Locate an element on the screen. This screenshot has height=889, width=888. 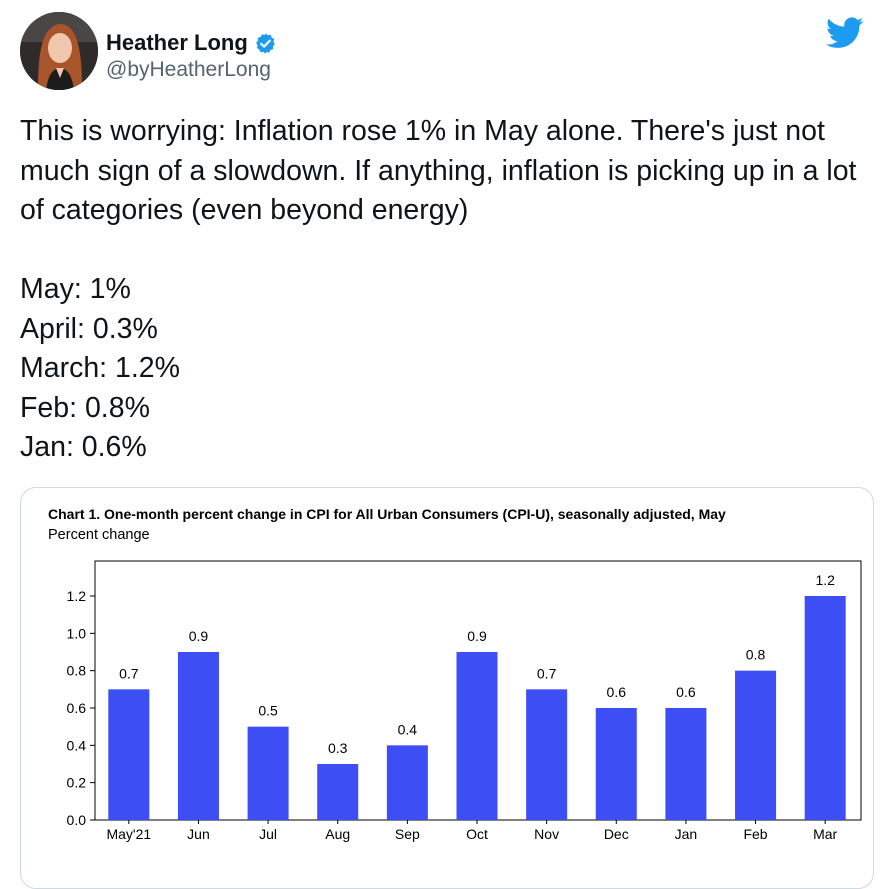
y-tick-label: 0.0 is located at coordinates (77, 820).